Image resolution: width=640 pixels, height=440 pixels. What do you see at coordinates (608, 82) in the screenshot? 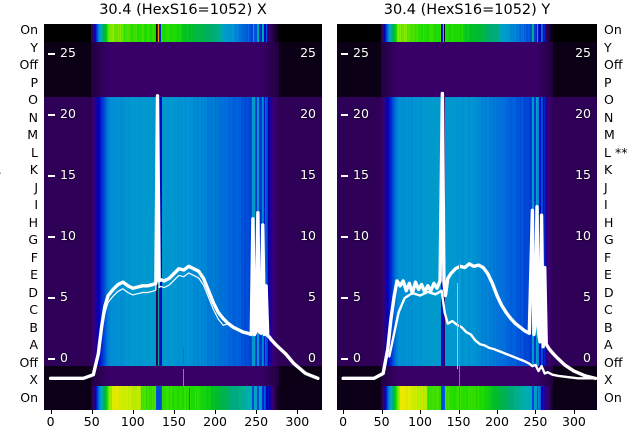
I see `y-category-p-3: P` at bounding box center [608, 82].